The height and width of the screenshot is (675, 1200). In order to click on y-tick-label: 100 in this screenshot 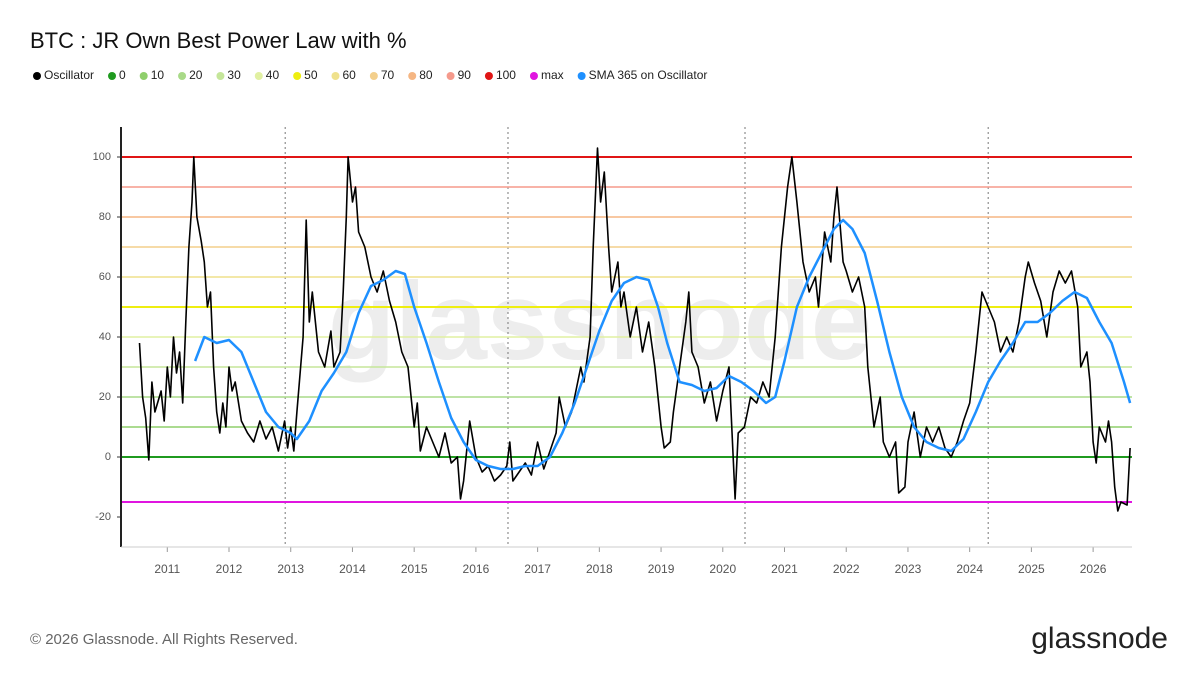, I will do `click(102, 157)`.